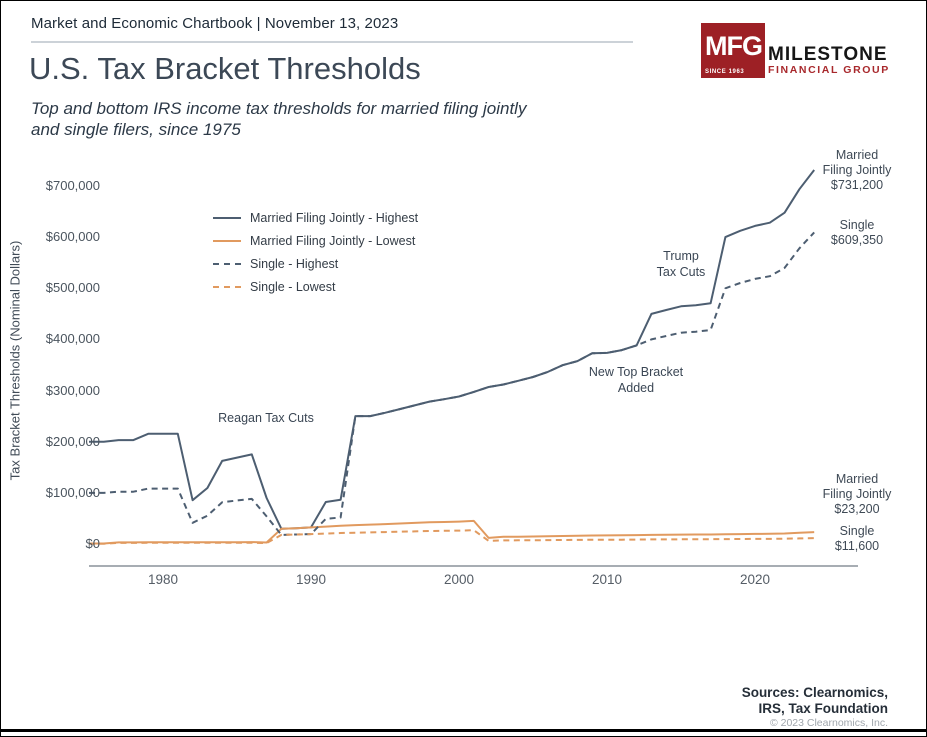  What do you see at coordinates (734, 46) in the screenshot?
I see `mfg-logo-acronym: MFG` at bounding box center [734, 46].